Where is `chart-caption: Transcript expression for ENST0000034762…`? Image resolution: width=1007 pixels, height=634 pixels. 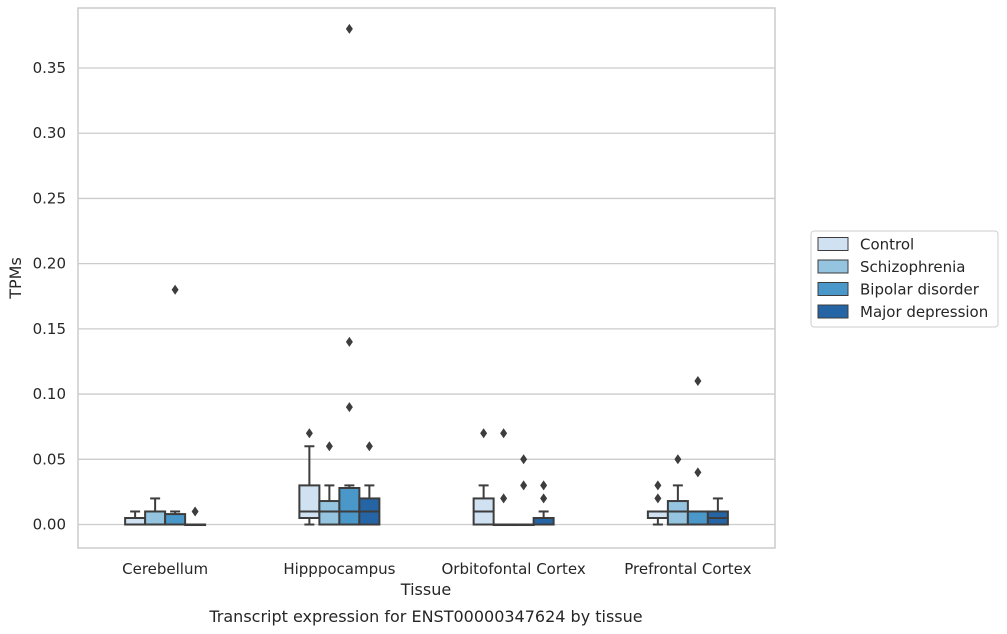
chart-caption: Transcript expression for ENST0000034762… is located at coordinates (425, 616).